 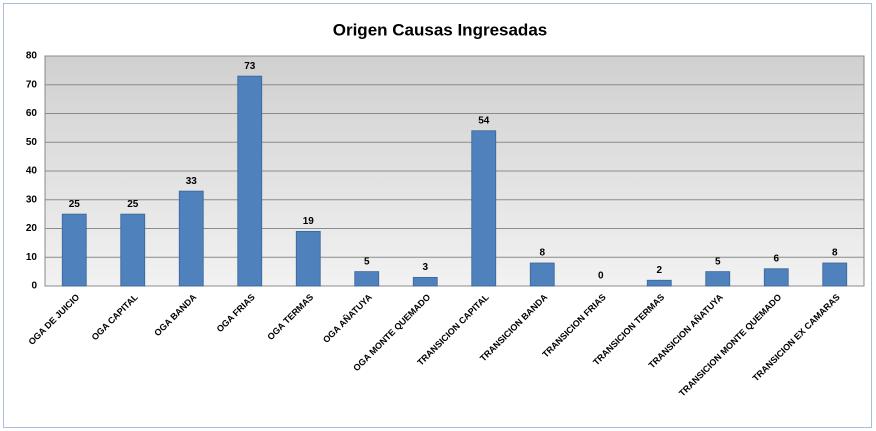 What do you see at coordinates (776, 258) in the screenshot?
I see `data-label: 6` at bounding box center [776, 258].